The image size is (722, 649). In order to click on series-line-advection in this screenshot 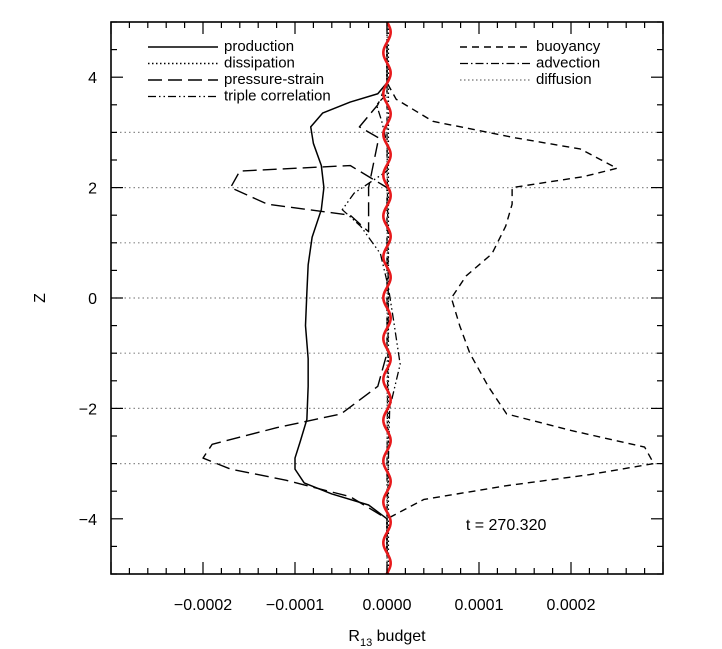, I will do `click(387, 298)`.